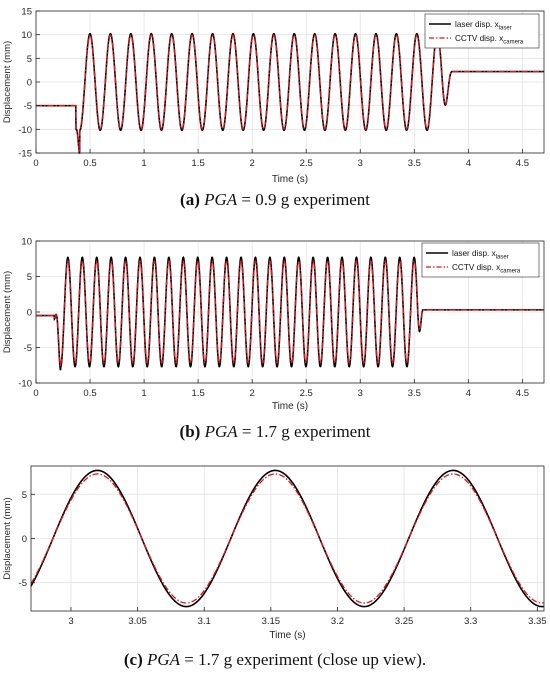 Image resolution: width=550 pixels, height=678 pixels. I want to click on caption-a-text: = 0.9 g experiment, so click(303, 199).